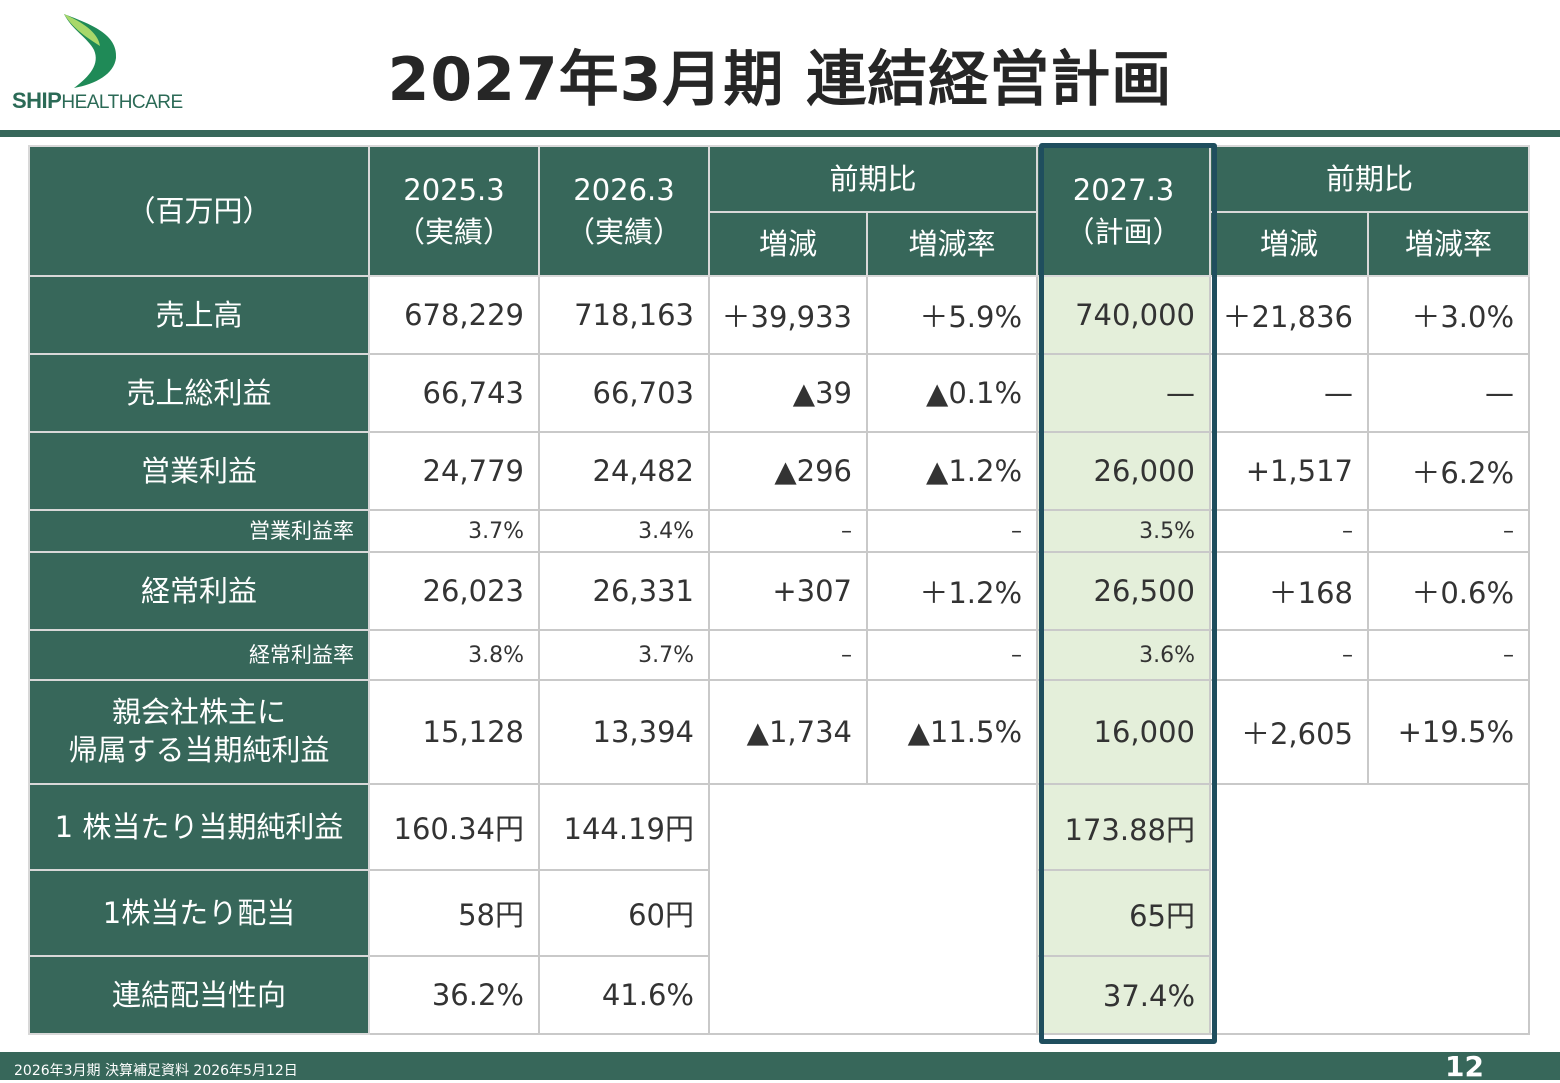  I want to click on cell-plan-2027: 65円, so click(1124, 913).